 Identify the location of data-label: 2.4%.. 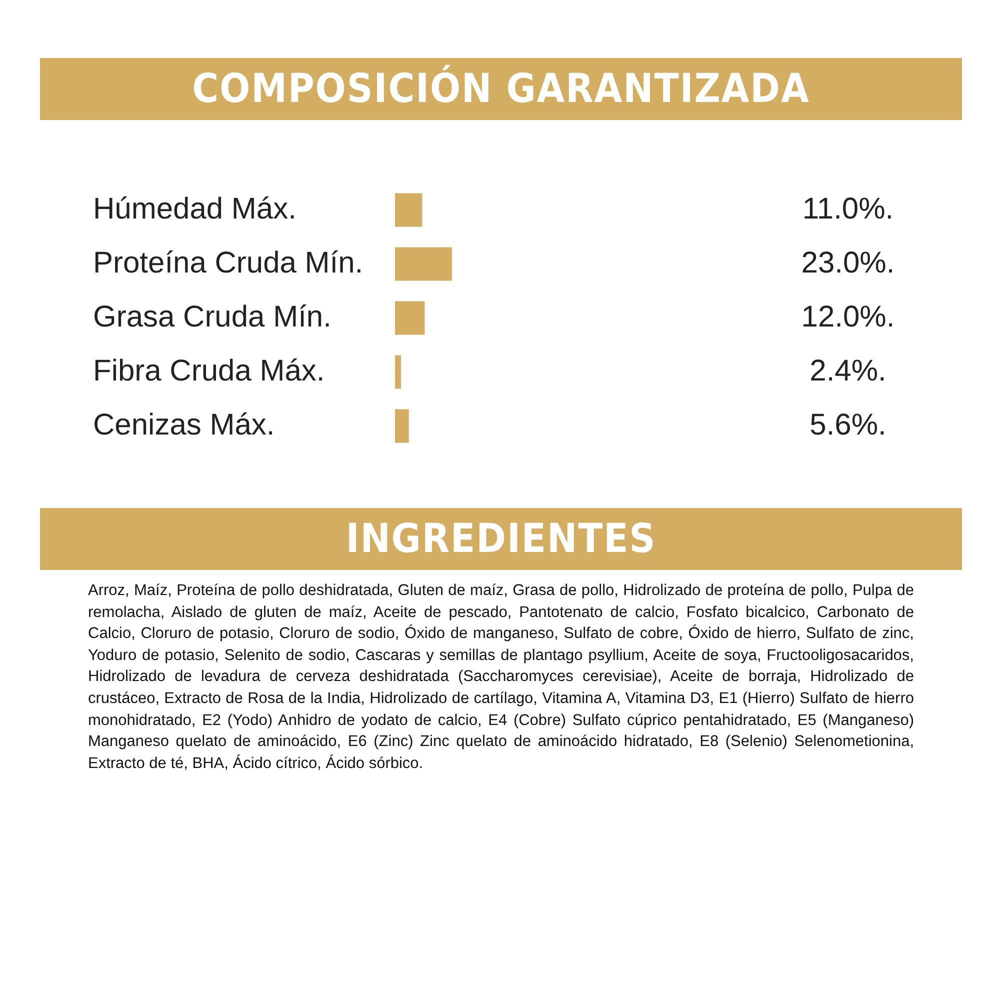
(848, 371).